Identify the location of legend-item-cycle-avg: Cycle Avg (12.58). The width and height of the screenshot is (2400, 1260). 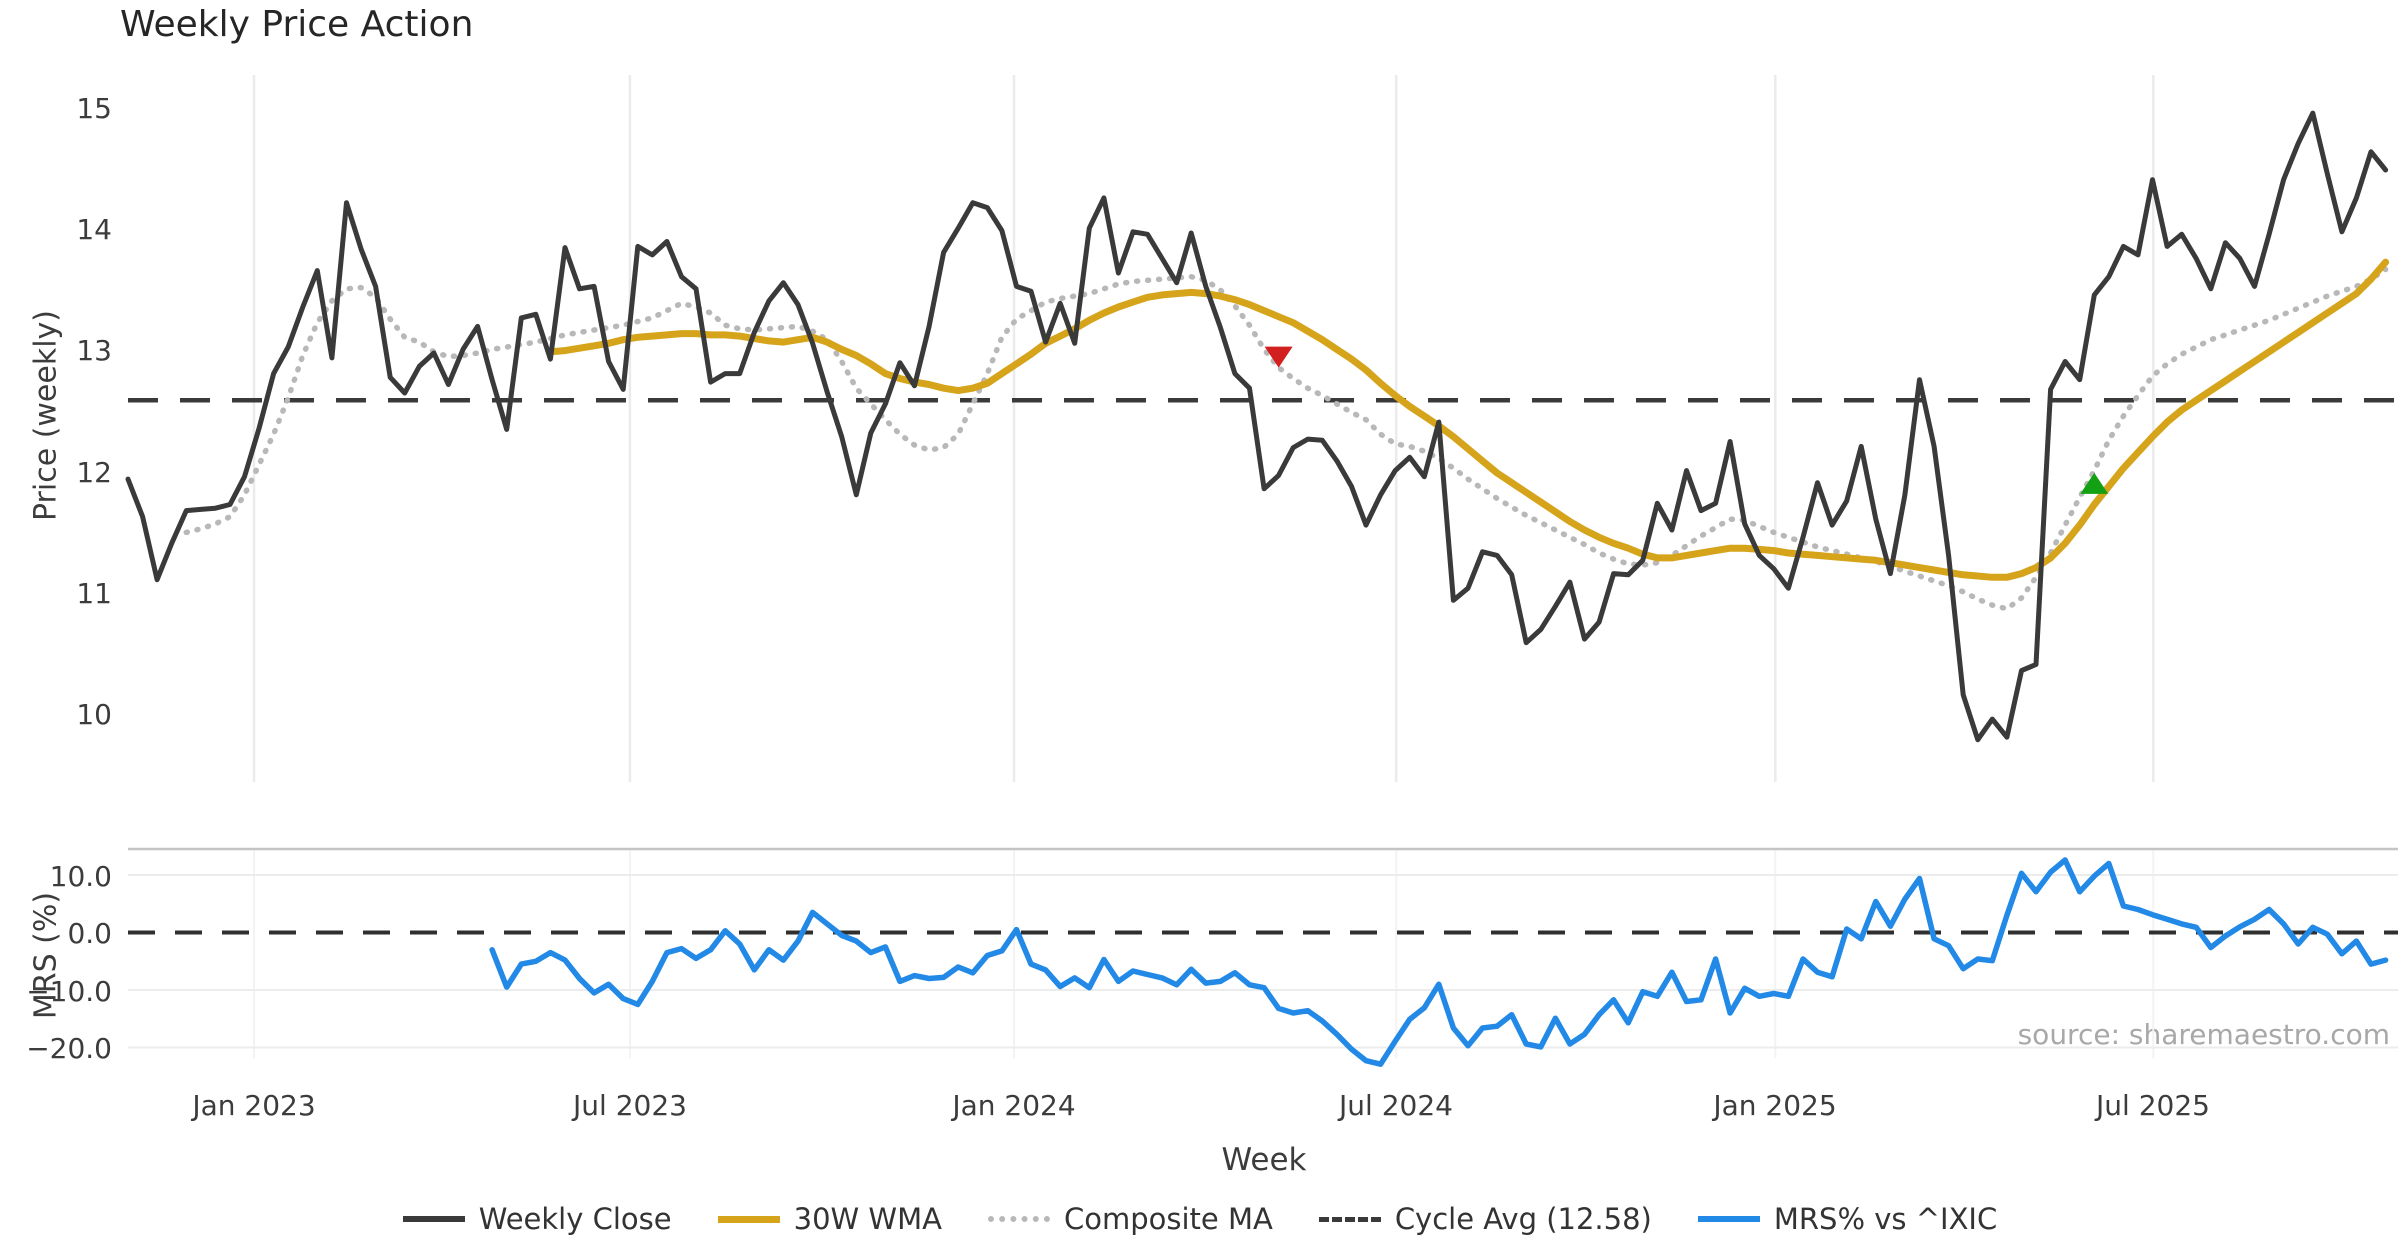
(1485, 1219).